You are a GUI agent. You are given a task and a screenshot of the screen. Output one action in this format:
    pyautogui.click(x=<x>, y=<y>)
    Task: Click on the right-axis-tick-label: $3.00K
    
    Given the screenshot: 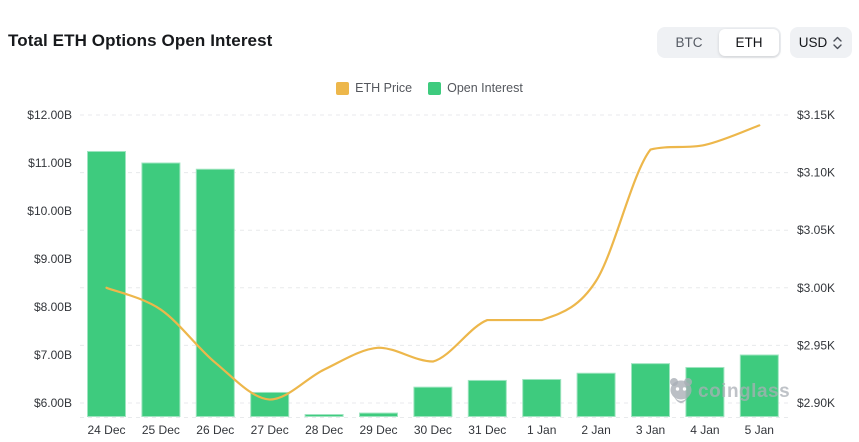 What is the action you would take?
    pyautogui.click(x=816, y=288)
    